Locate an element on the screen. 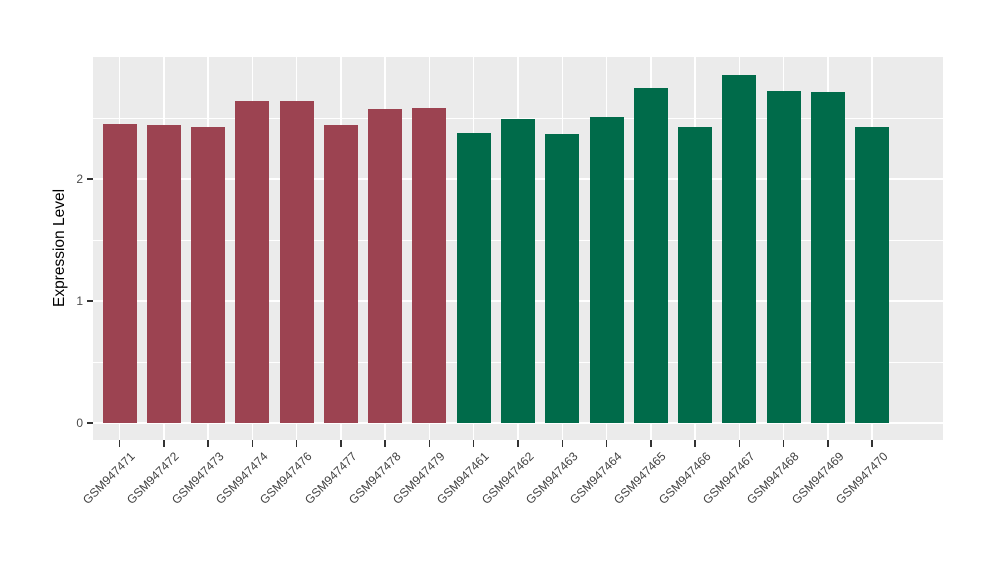  x-tick-label-text: GSM947472 is located at coordinates (153, 478).